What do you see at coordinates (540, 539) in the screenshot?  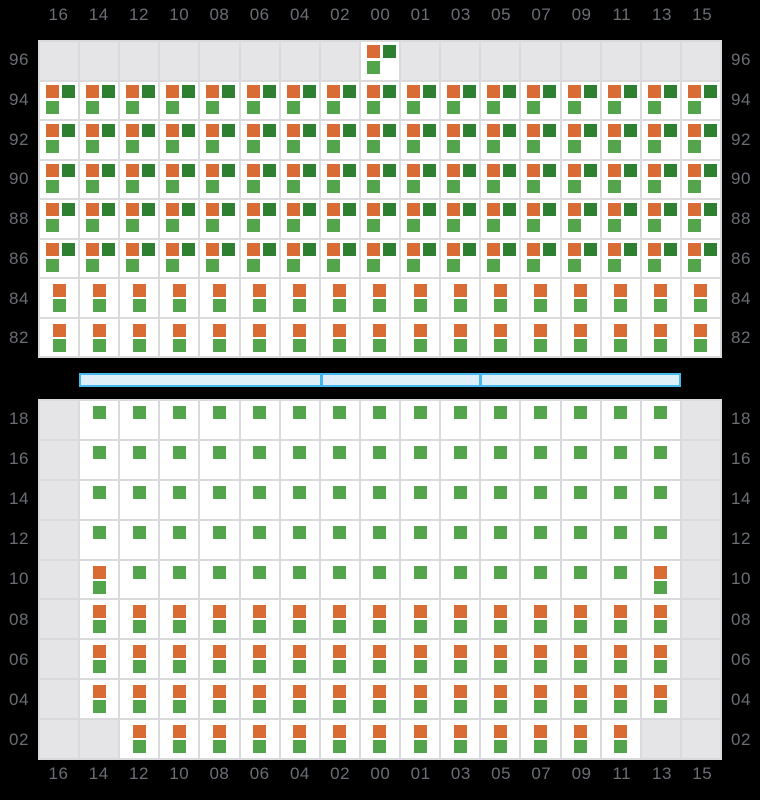 I see `cell-r12-c07` at bounding box center [540, 539].